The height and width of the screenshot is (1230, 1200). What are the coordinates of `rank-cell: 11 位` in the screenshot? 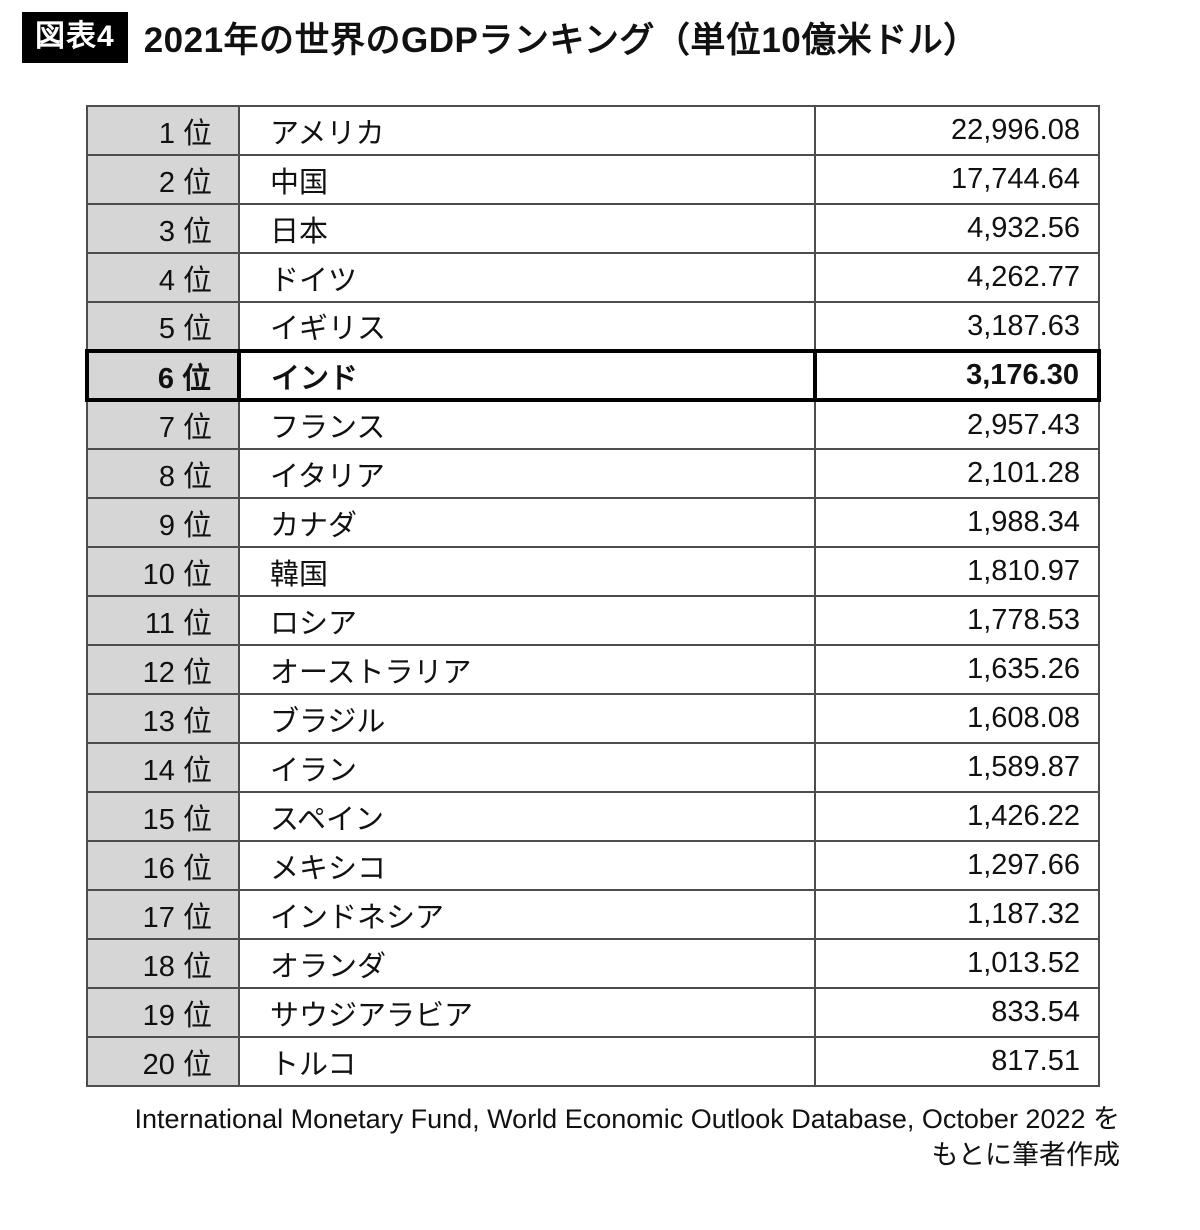 It's located at (163, 620).